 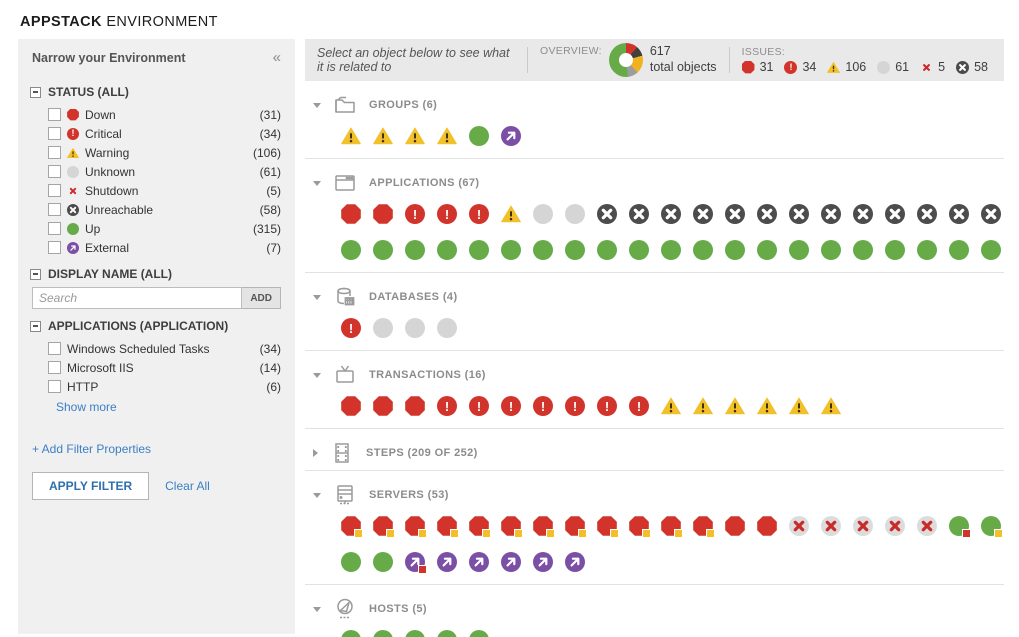 What do you see at coordinates (156, 190) in the screenshot?
I see `status-filter-item-shutdown: Shutdown (5)` at bounding box center [156, 190].